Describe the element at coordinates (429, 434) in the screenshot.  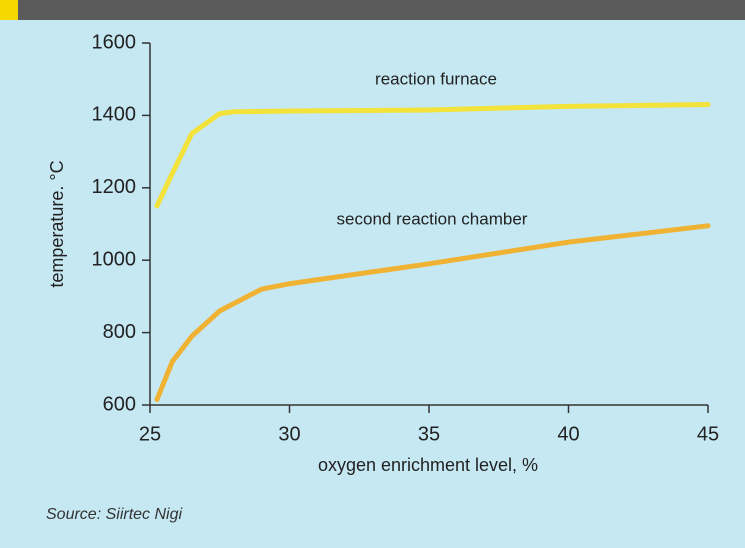
I see `x-tick-label: 35` at that location.